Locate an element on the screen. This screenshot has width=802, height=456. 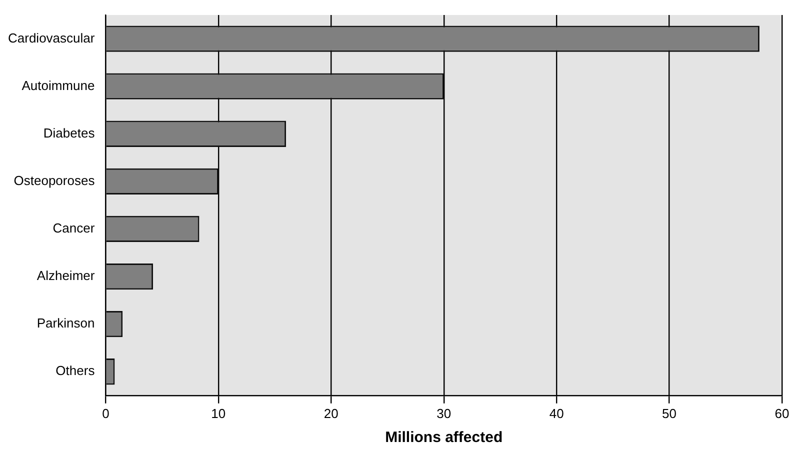
x-tick-label: 10 is located at coordinates (218, 413).